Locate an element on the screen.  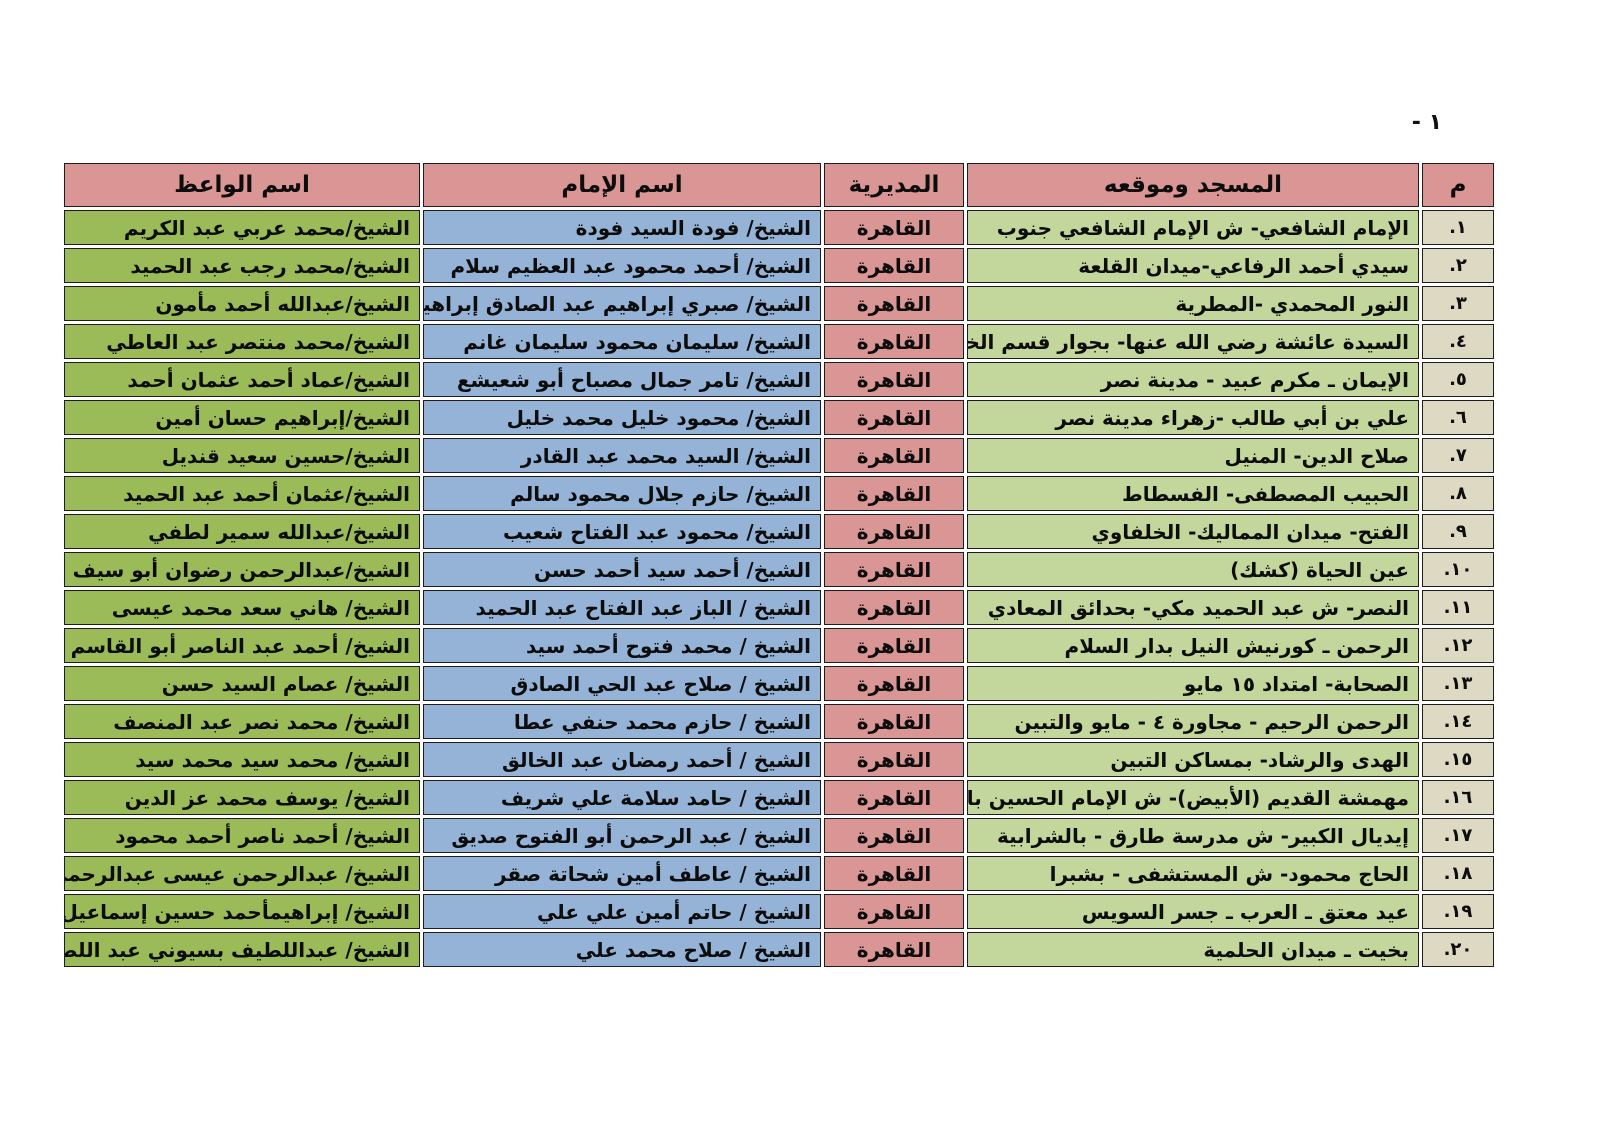
preacher-cell: الشيخ/ يوسف محمد عز الدين is located at coordinates (242, 797).